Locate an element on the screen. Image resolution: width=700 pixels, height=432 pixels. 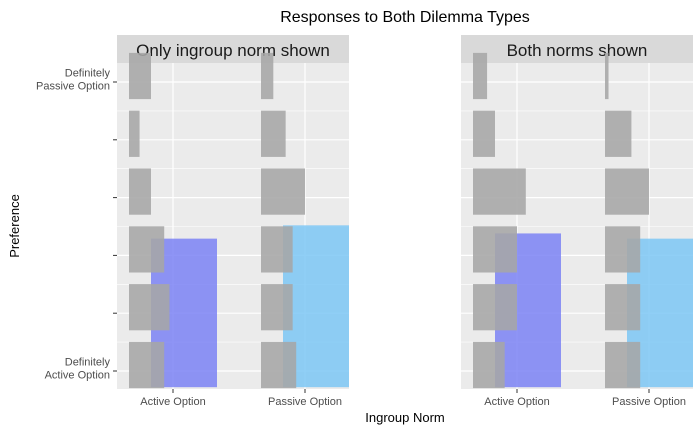
x-axis-panel-1: Active Option Passive Option is located at coordinates (241, 398).